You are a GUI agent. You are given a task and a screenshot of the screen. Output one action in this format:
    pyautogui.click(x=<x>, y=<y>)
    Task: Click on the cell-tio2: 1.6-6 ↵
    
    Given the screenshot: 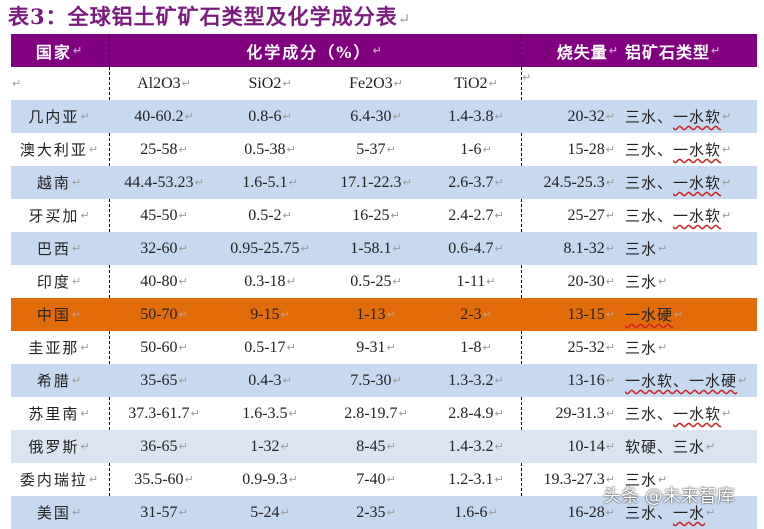 What is the action you would take?
    pyautogui.click(x=476, y=512)
    